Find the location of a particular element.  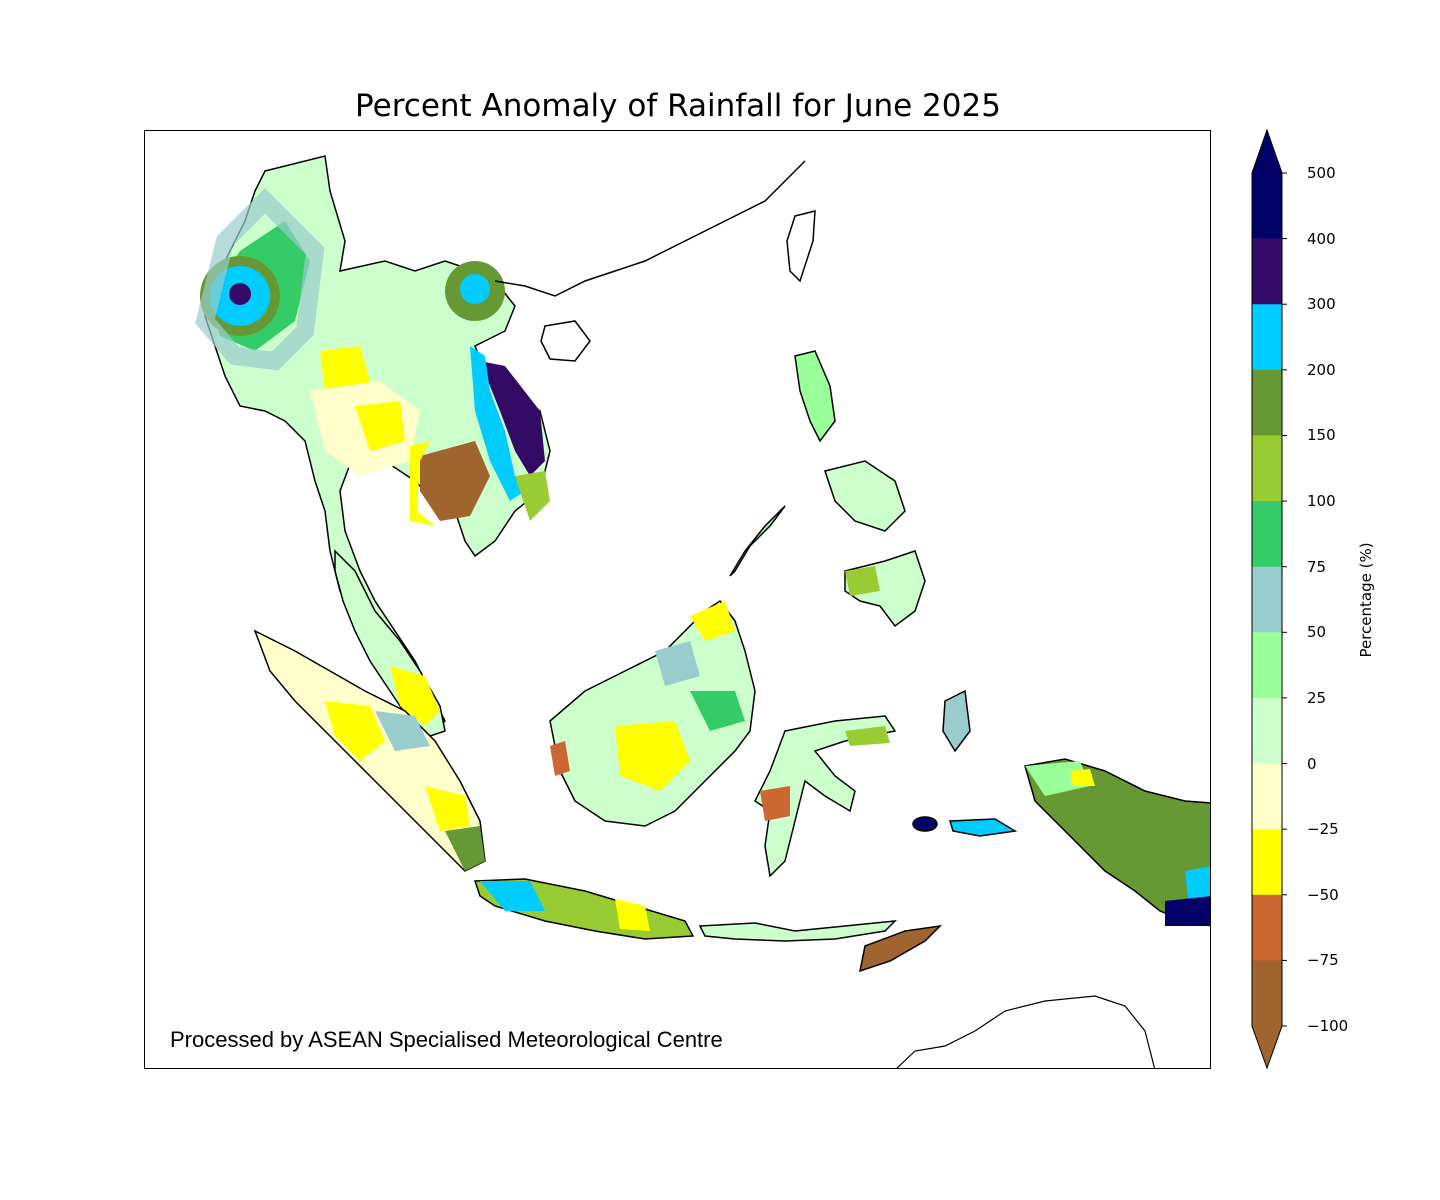

new-guinea-navy is located at coordinates (1187, 911).